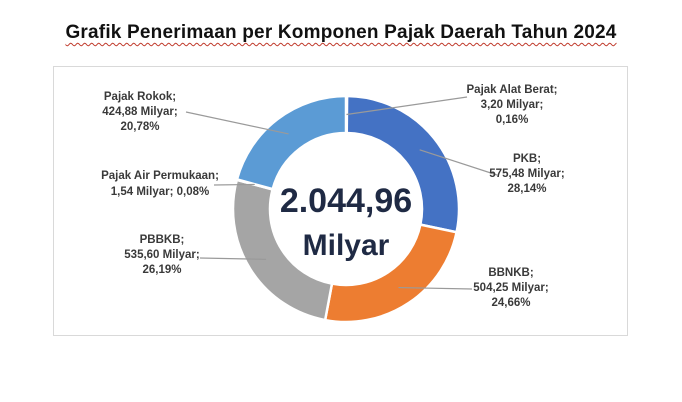  What do you see at coordinates (140, 97) in the screenshot?
I see `label-line: Pajak Rokok;` at bounding box center [140, 97].